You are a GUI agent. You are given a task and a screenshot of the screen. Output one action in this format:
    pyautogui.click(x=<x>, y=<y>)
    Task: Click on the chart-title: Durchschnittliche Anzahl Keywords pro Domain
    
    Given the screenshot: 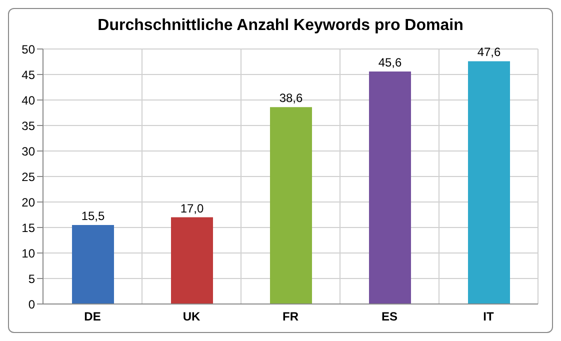 What is the action you would take?
    pyautogui.click(x=280, y=26)
    